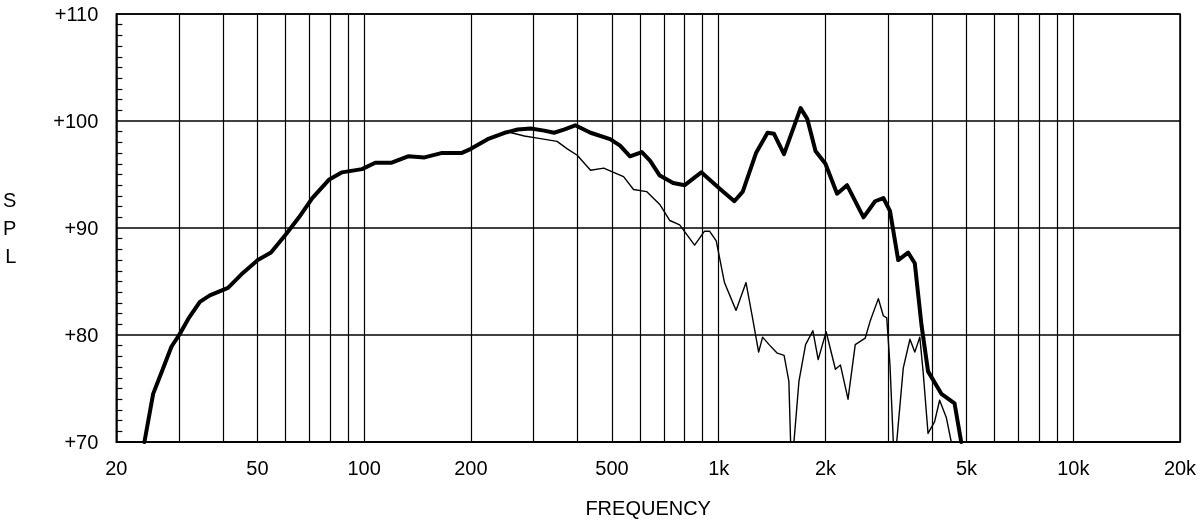 This screenshot has height=529, width=1200. I want to click on y-tick-label: +90, so click(81, 228).